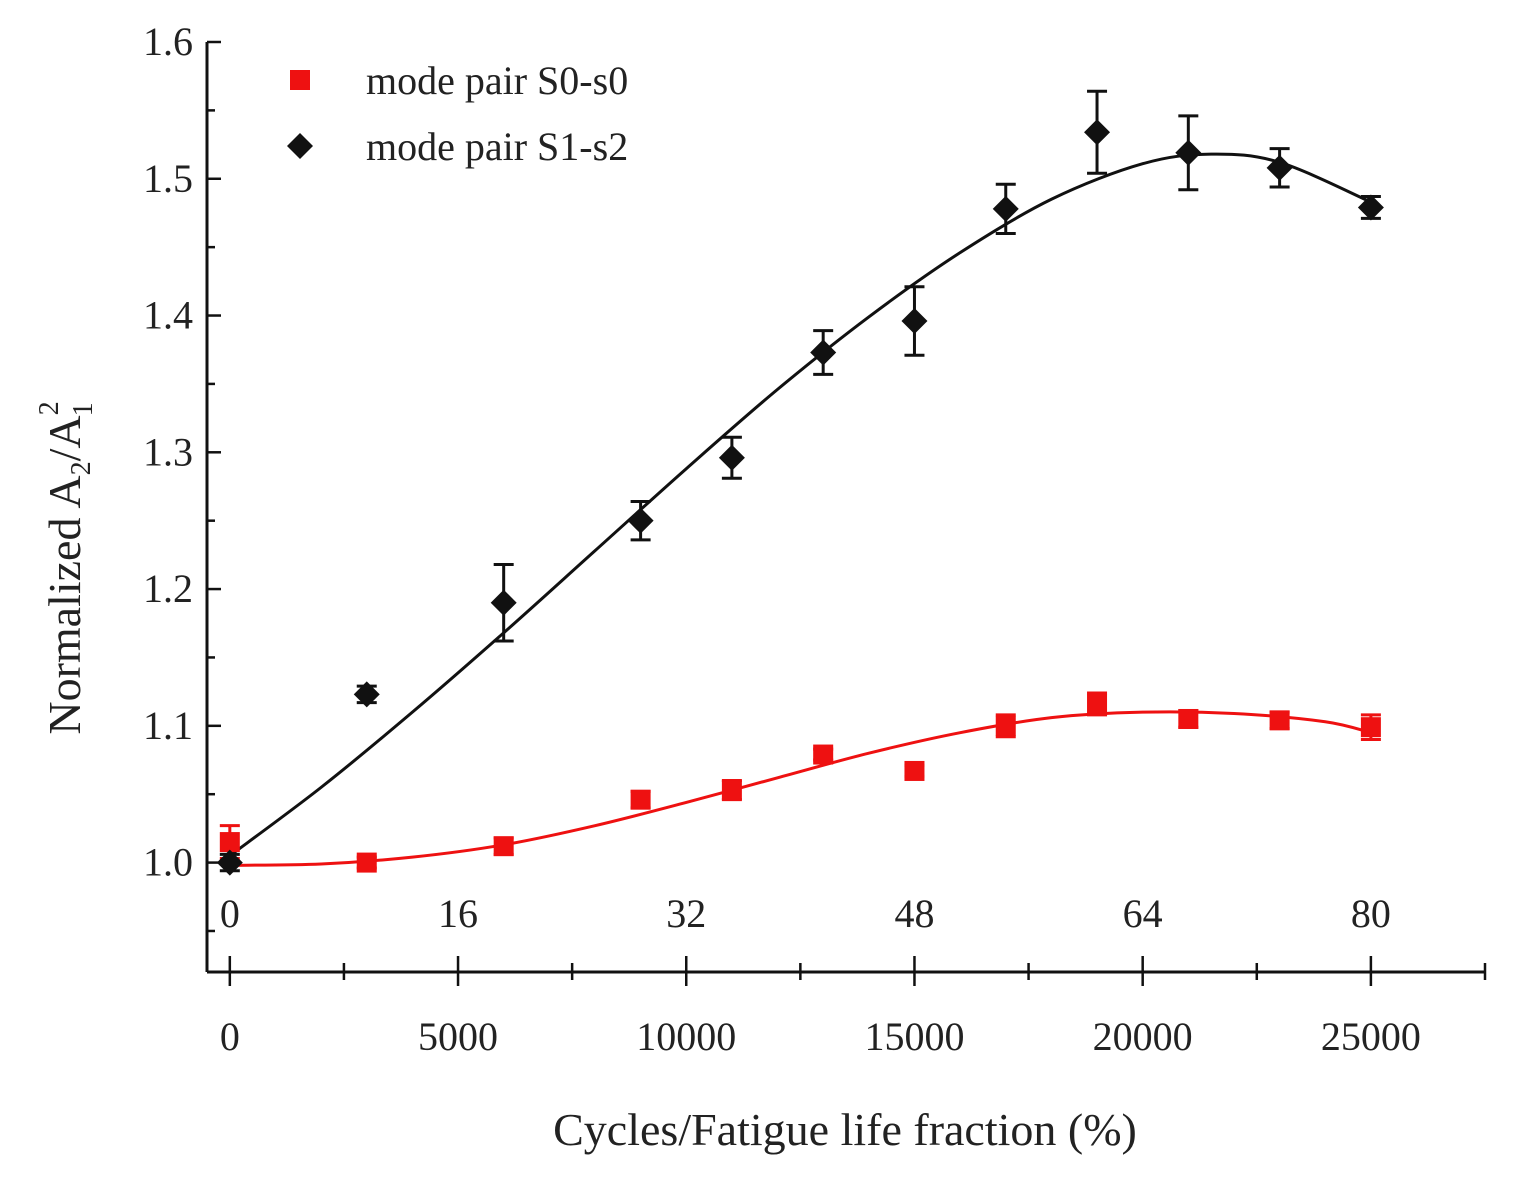 The image size is (1513, 1183). What do you see at coordinates (168, 315) in the screenshot?
I see `y-tick-label: 1.4` at bounding box center [168, 315].